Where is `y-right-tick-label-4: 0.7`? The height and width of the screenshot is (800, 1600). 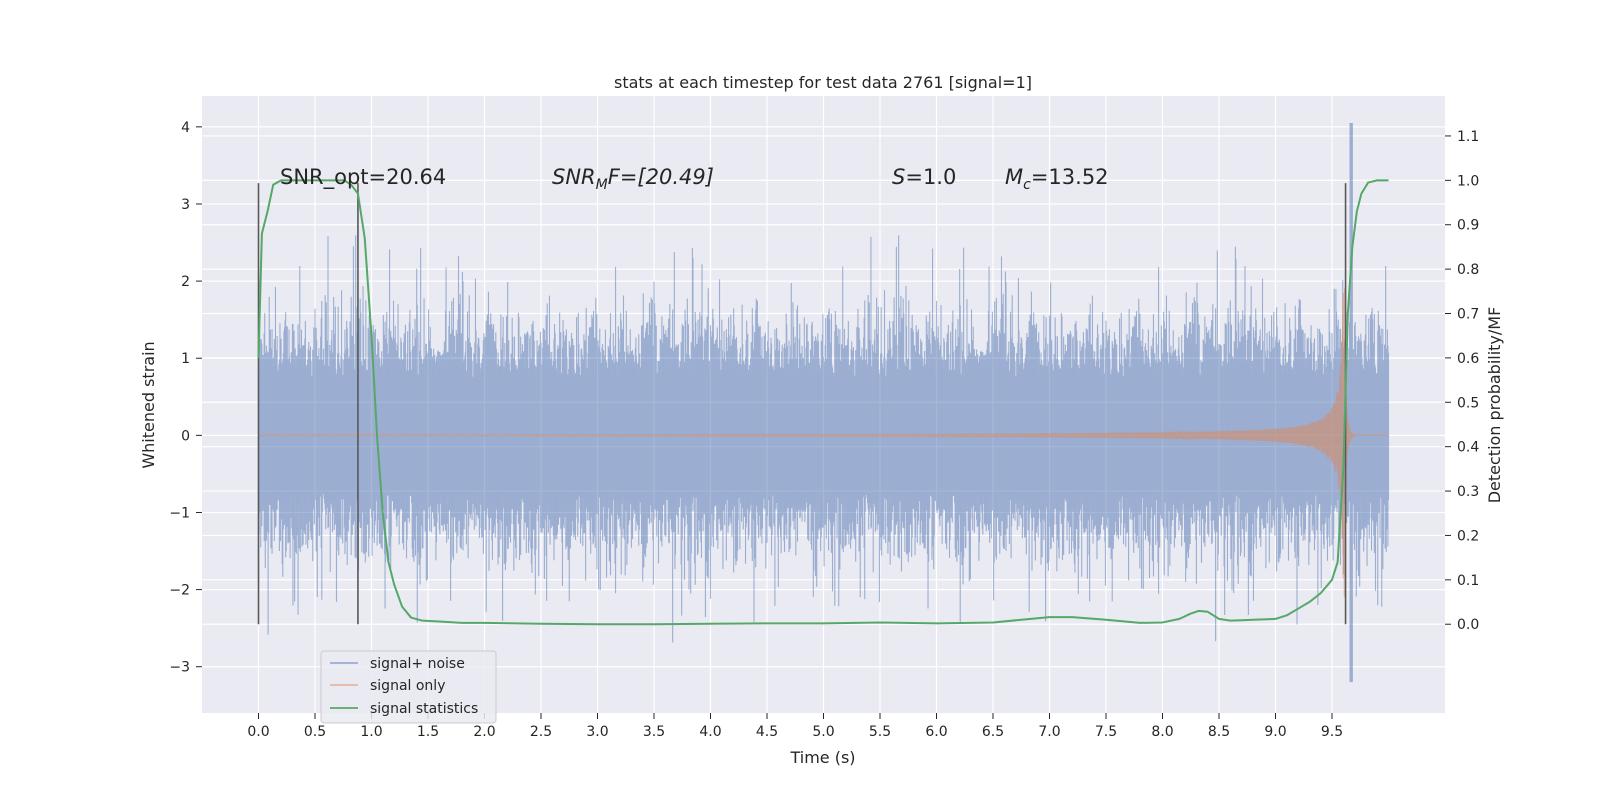
y-right-tick-label-4: 0.7 is located at coordinates (1468, 315).